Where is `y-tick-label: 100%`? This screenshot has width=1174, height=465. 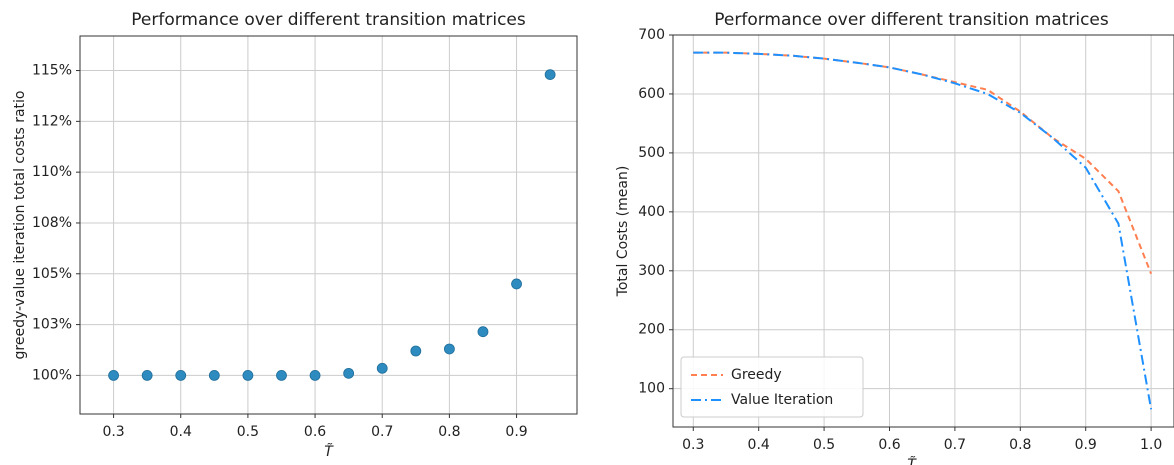 y-tick-label: 100% is located at coordinates (52, 375).